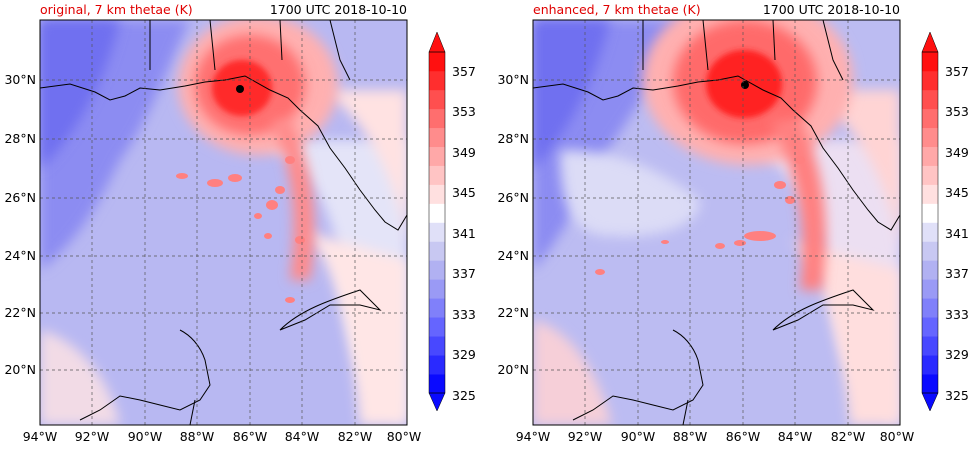  I want to click on panel-title: original, 7 km thetae (K), so click(116, 9).